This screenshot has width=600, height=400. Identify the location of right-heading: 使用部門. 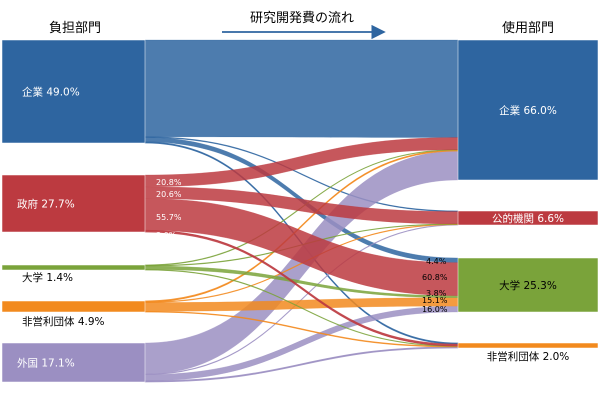
(528, 28).